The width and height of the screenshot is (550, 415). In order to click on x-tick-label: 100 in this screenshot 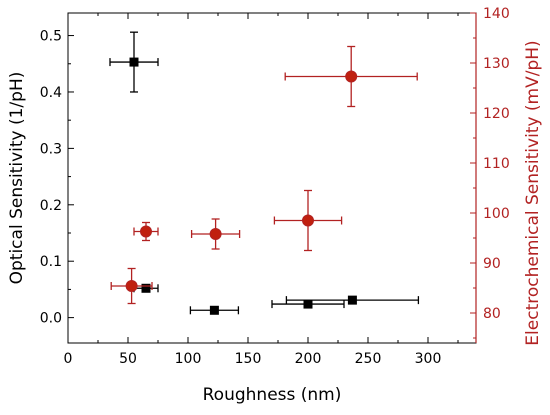, I will do `click(188, 359)`.